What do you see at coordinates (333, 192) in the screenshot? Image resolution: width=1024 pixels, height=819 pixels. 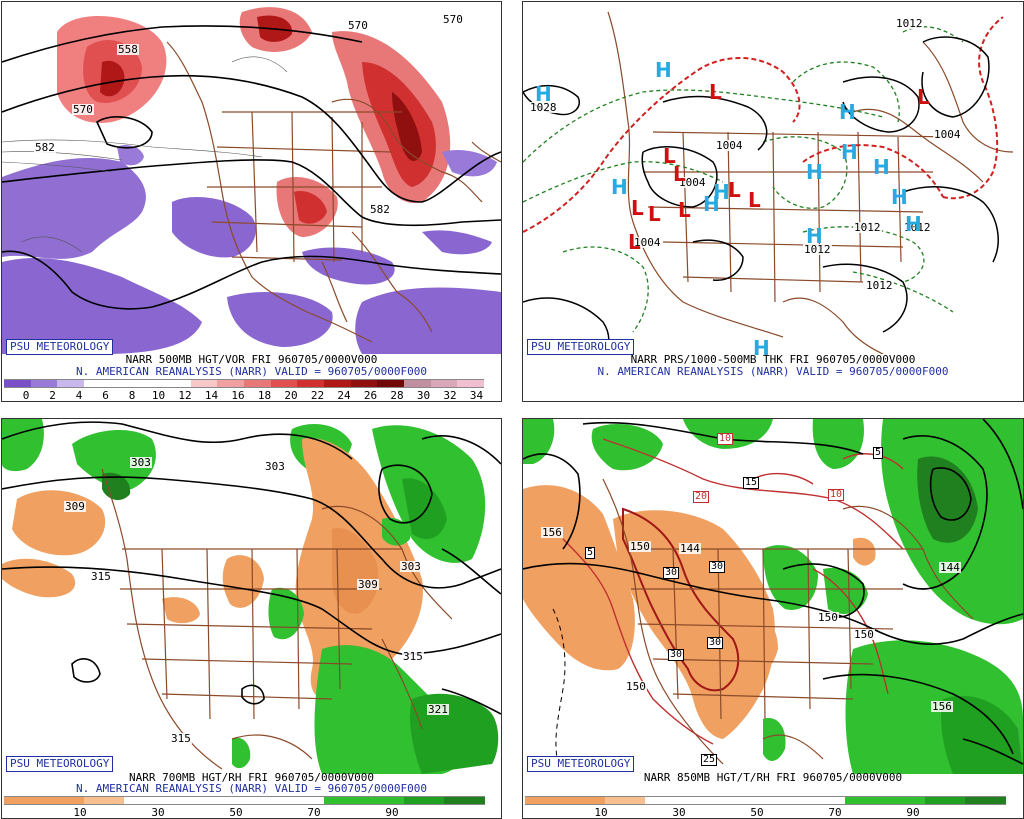 I see `map-borders` at bounding box center [333, 192].